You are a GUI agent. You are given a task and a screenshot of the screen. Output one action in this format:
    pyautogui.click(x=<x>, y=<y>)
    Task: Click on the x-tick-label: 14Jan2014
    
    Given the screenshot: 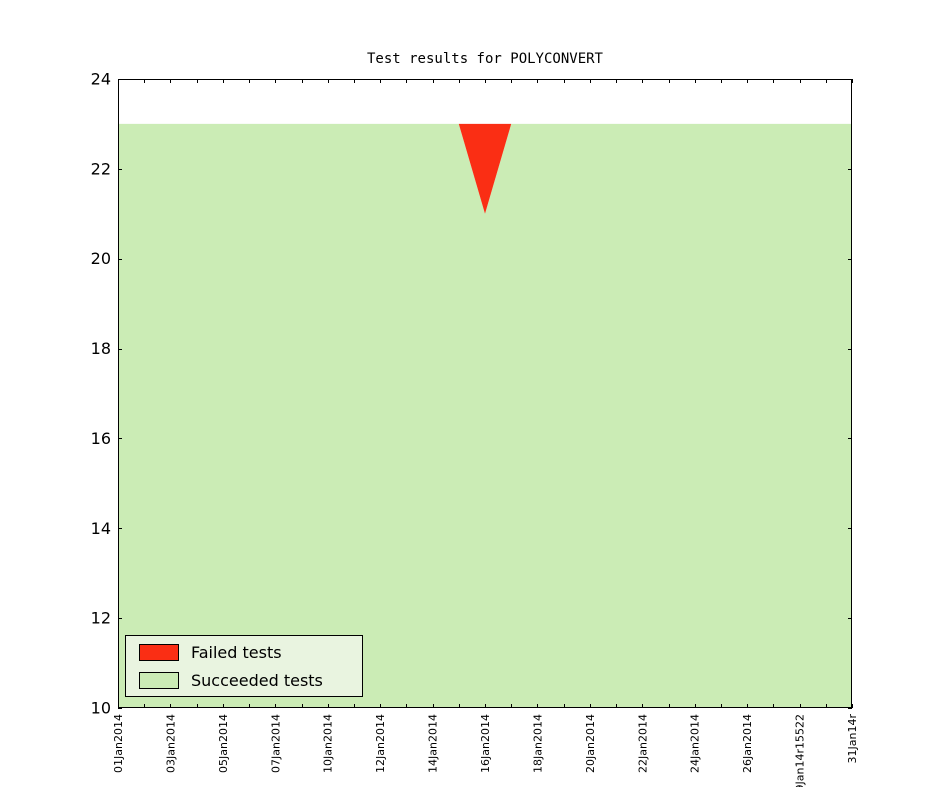 What is the action you would take?
    pyautogui.click(x=433, y=743)
    